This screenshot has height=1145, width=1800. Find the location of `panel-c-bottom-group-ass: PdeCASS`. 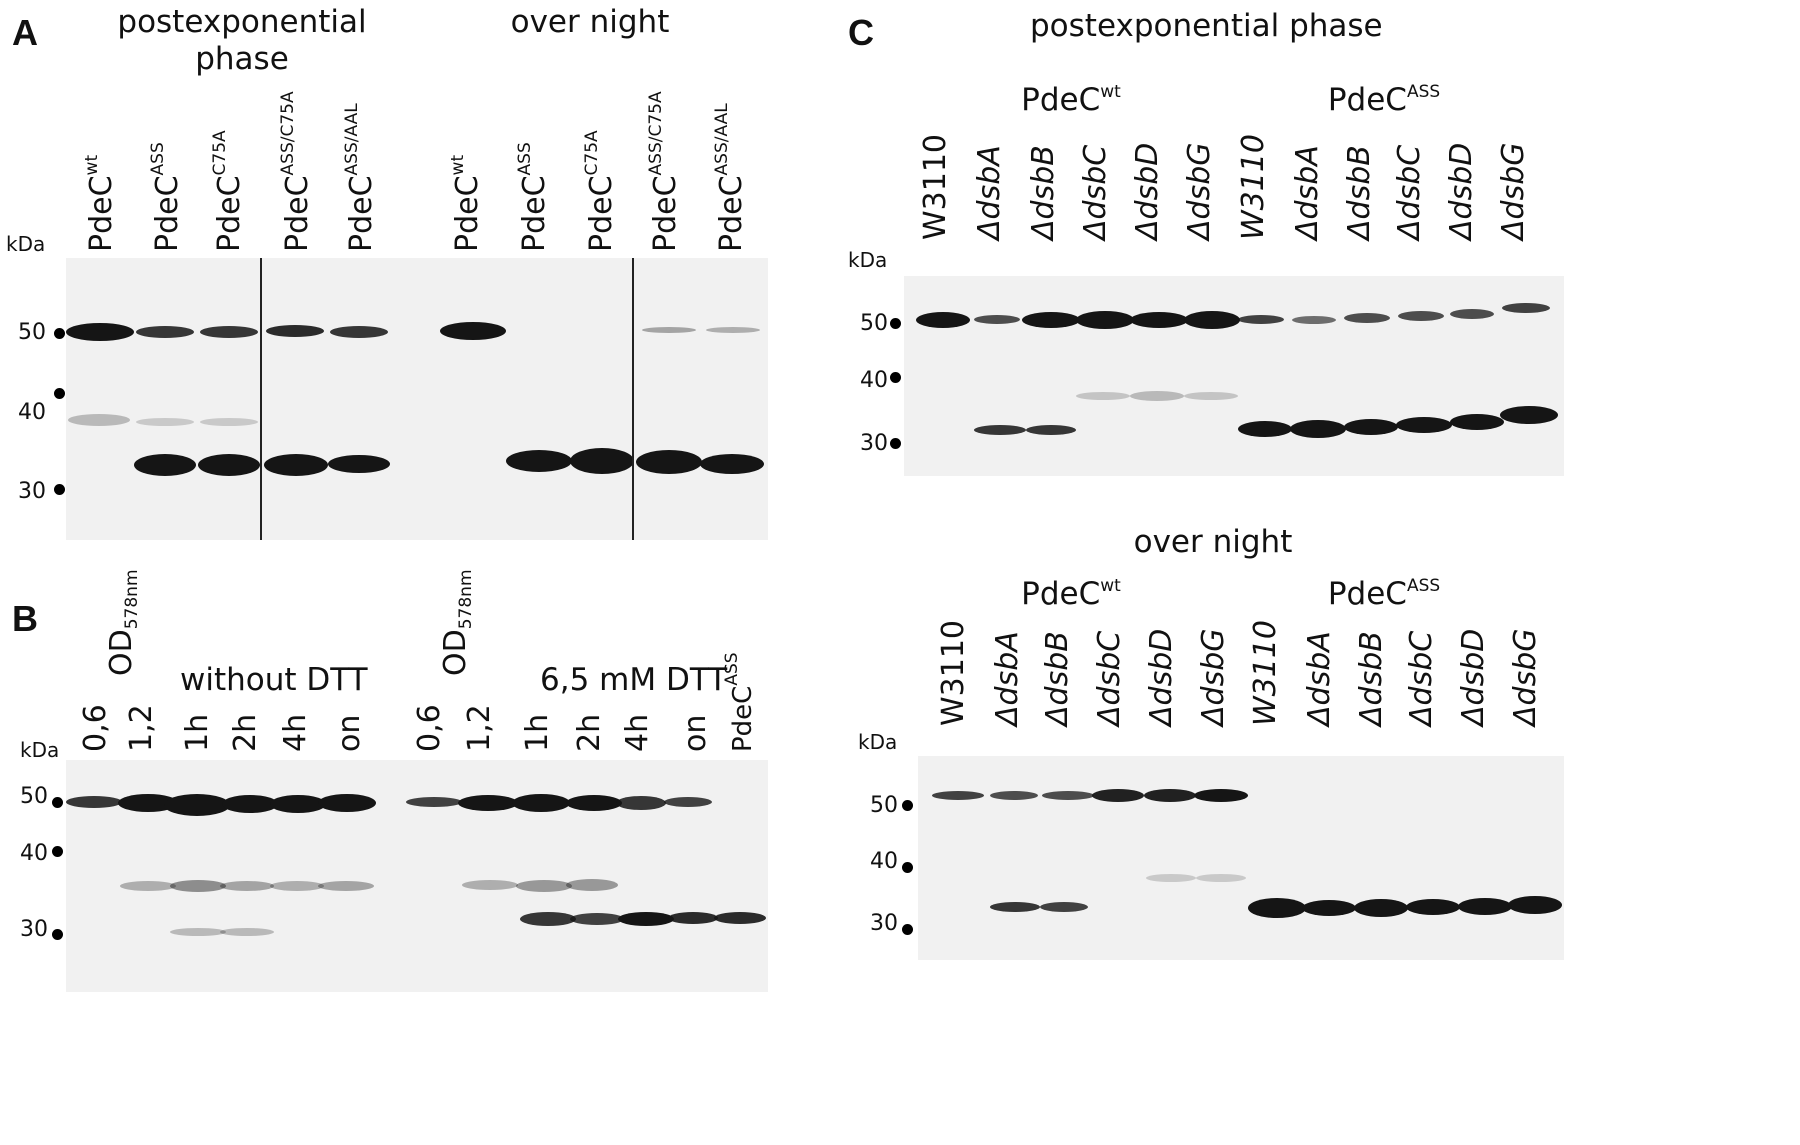

panel-c-bottom-group-ass: PdeCASS is located at coordinates (1384, 594).